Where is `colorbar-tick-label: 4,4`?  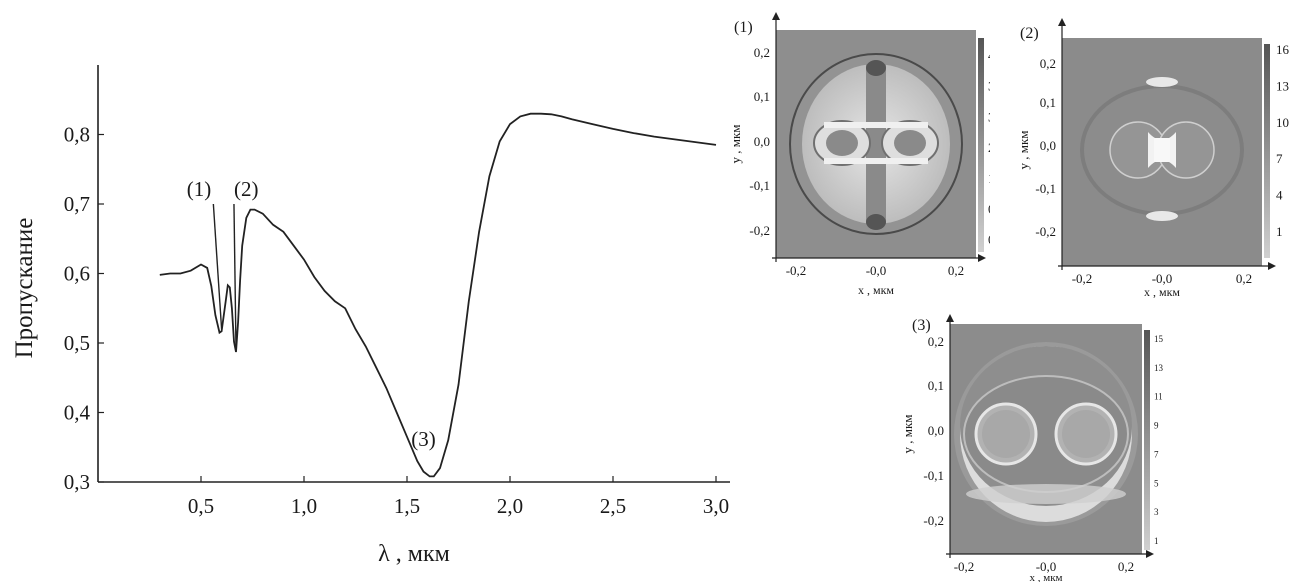
colorbar-tick-label: 4,4 is located at coordinates (989, 55).